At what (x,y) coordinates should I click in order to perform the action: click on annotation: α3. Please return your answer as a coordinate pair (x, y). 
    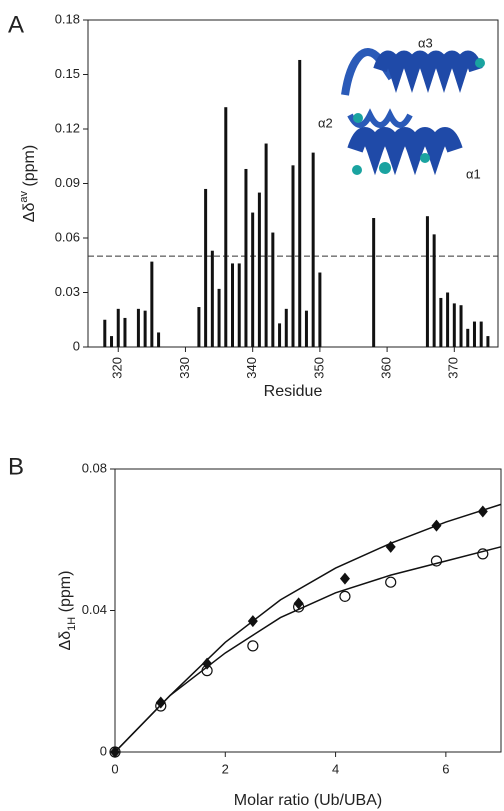
    Looking at the image, I should click on (425, 42).